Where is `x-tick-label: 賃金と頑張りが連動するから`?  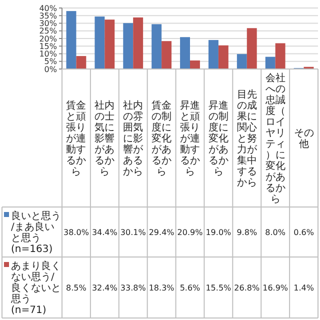 x-tick-label: 賃金と頑張りが連動するから is located at coordinates (76, 139).